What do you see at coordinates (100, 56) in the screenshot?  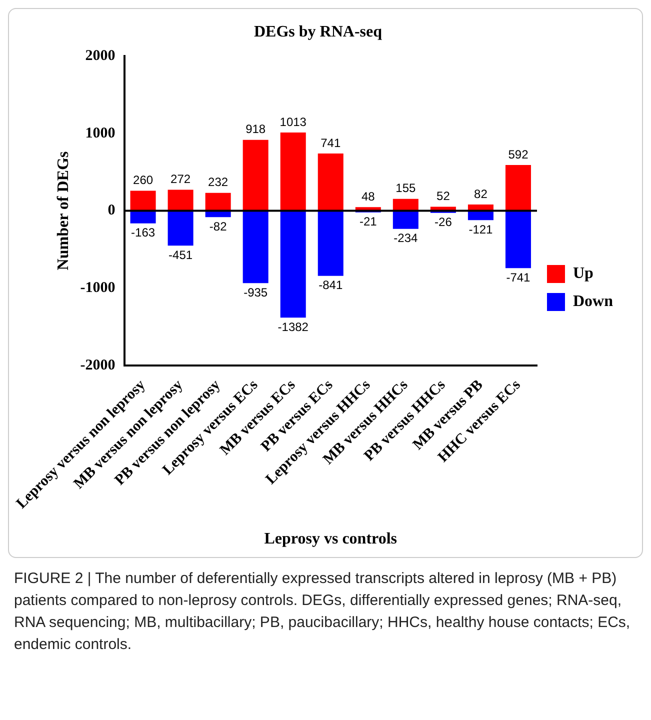 I see `y-tick-label: 2000` at bounding box center [100, 56].